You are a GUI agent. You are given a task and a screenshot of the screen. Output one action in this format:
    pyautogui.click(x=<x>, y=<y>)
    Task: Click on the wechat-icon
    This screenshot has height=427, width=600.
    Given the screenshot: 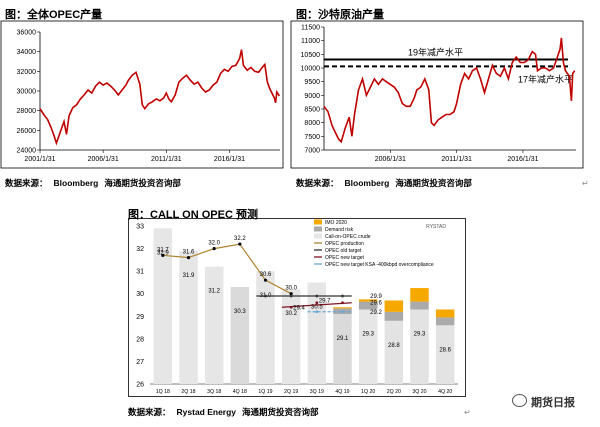 What is the action you would take?
    pyautogui.click(x=519, y=400)
    